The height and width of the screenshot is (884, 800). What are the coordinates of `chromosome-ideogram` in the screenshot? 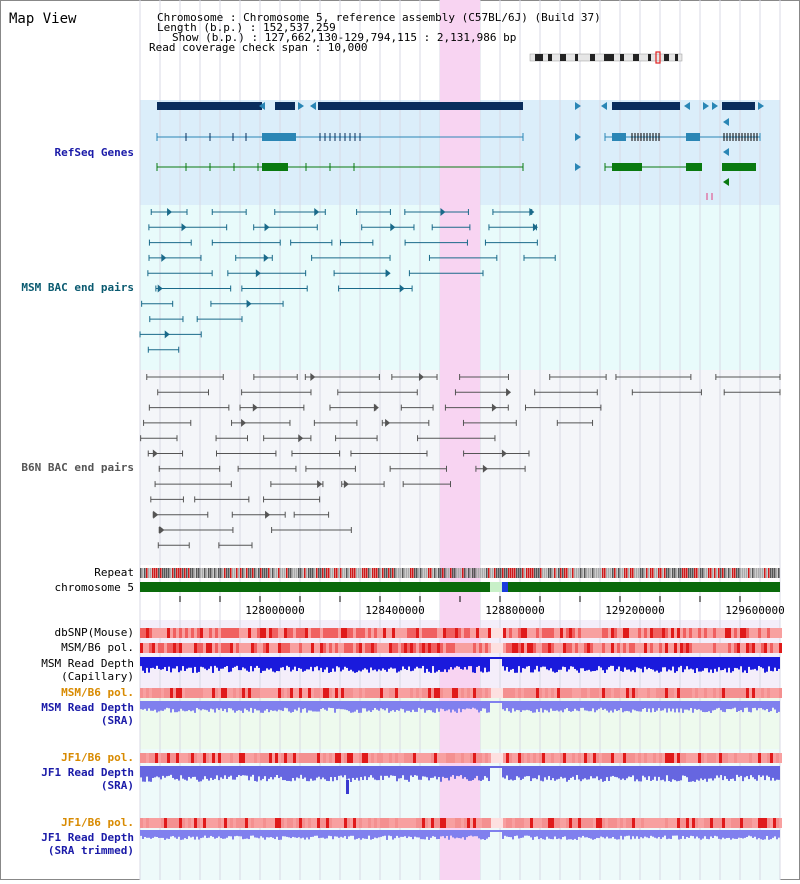 It's located at (606, 57).